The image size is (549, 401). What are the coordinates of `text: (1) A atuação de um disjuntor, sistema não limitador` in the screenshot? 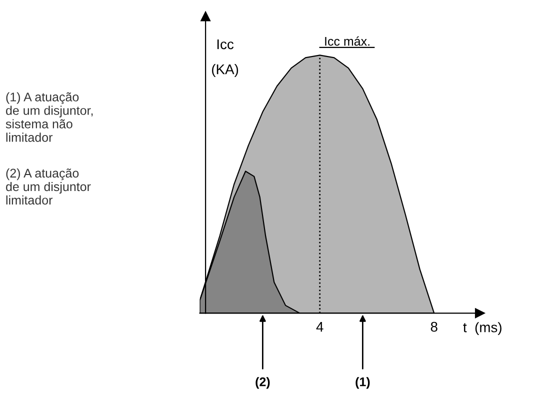 It's located at (49, 117).